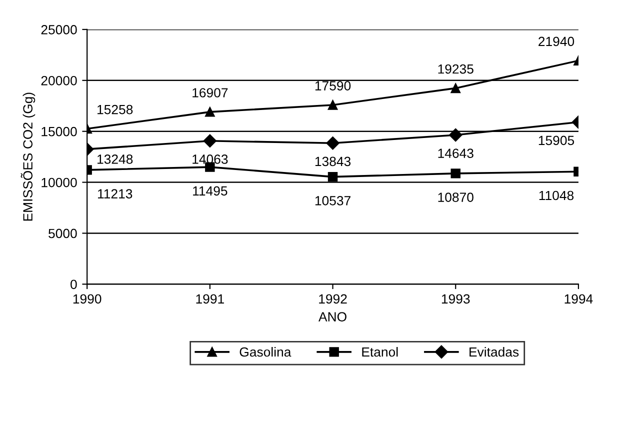 This screenshot has width=622, height=421. I want to click on data-label: 15258, so click(115, 109).